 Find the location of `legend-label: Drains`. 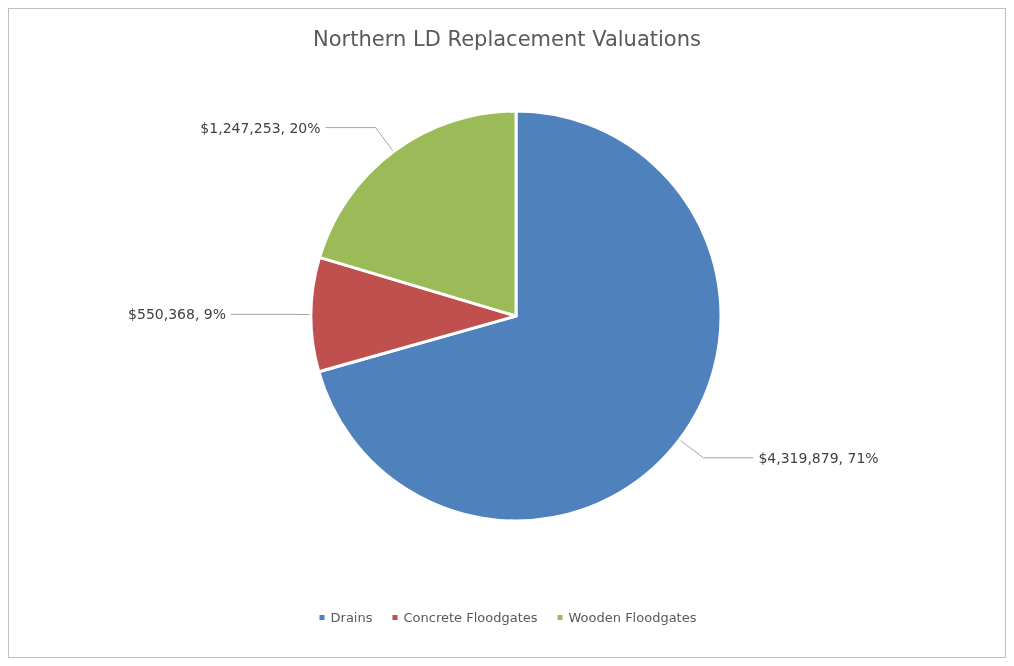

legend-label: Drains is located at coordinates (351, 617).